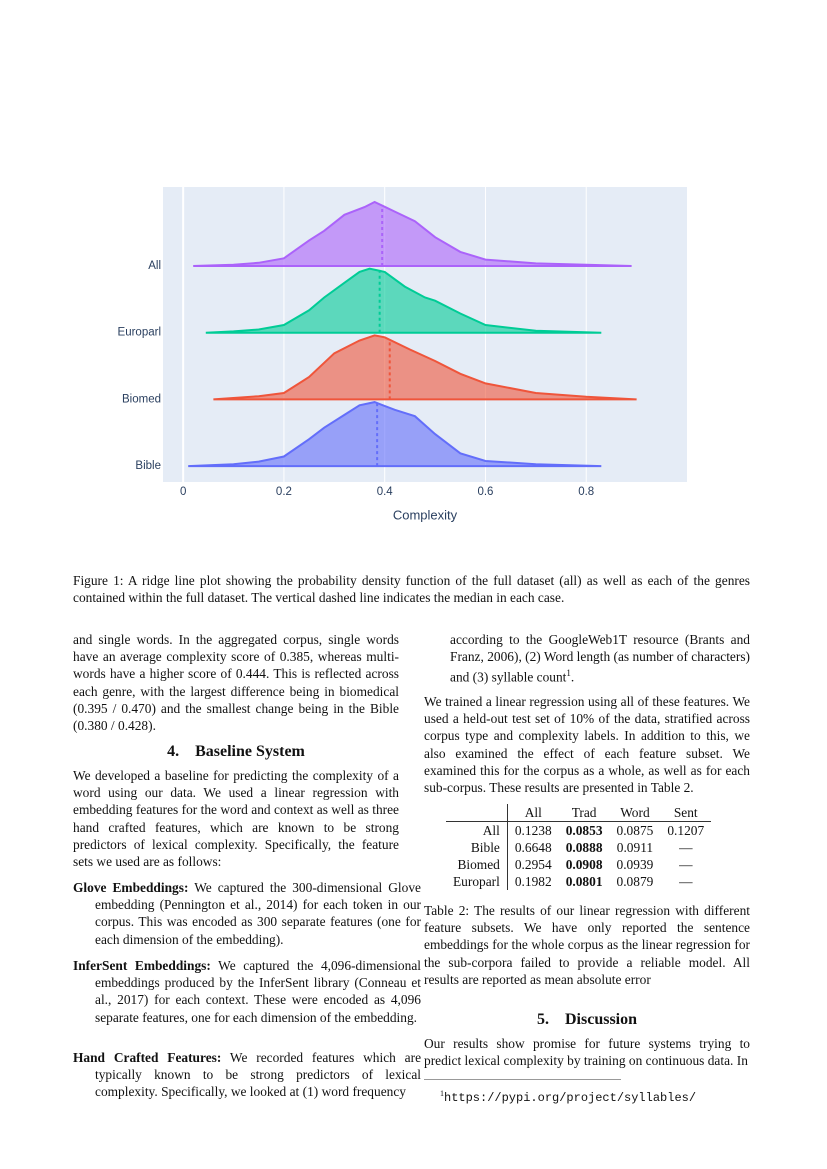  I want to click on row-label: All, so click(477, 830).